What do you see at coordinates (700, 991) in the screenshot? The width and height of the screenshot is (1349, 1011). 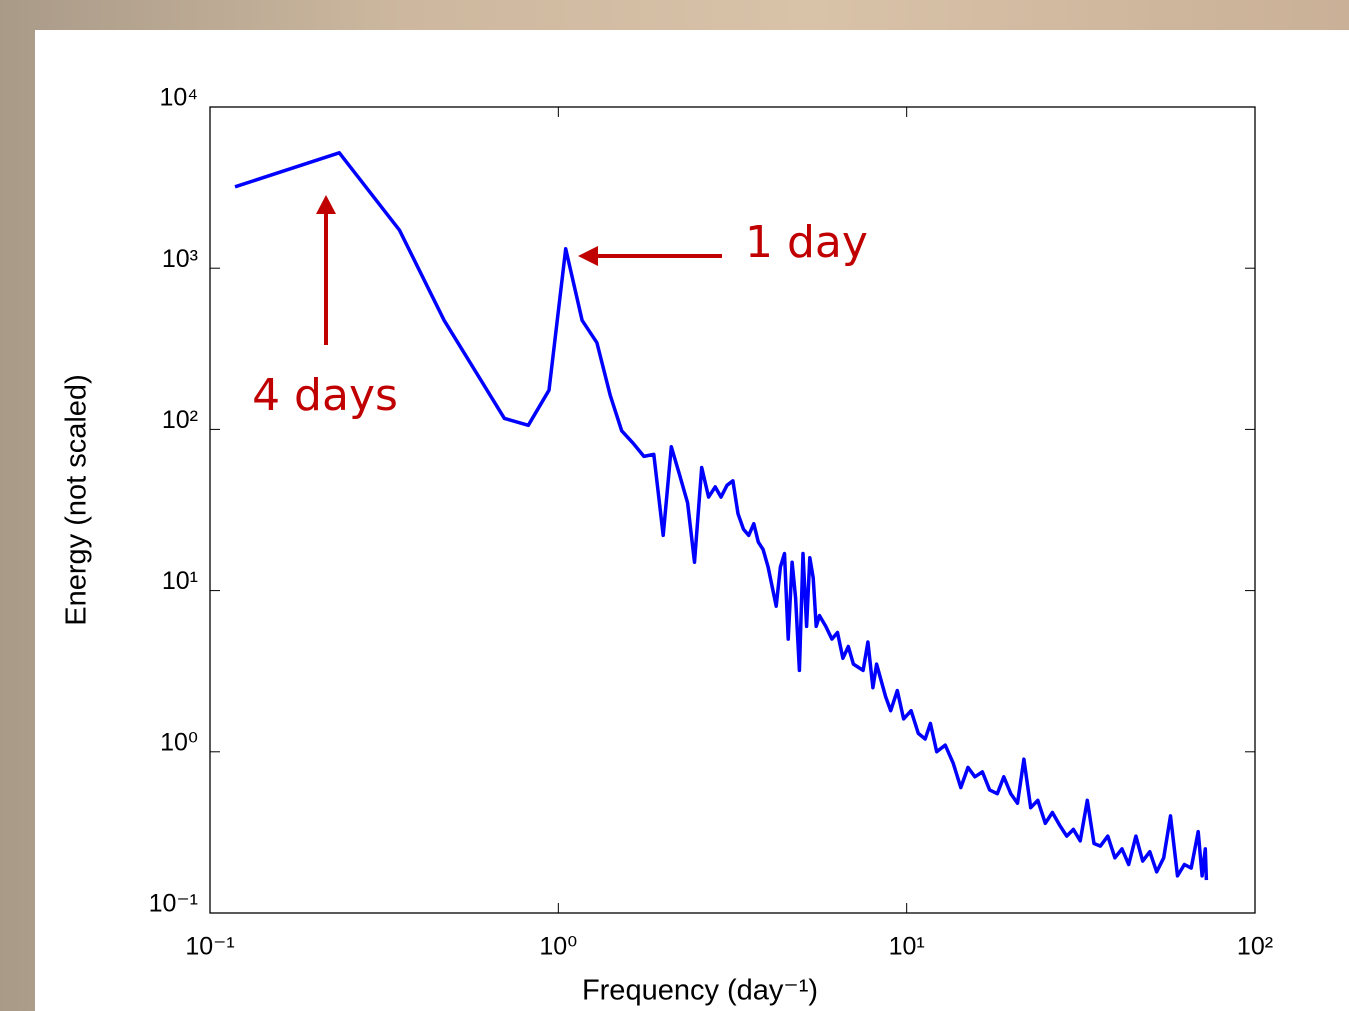 I see `x-axis-label: Frequency (day⁻¹)` at bounding box center [700, 991].